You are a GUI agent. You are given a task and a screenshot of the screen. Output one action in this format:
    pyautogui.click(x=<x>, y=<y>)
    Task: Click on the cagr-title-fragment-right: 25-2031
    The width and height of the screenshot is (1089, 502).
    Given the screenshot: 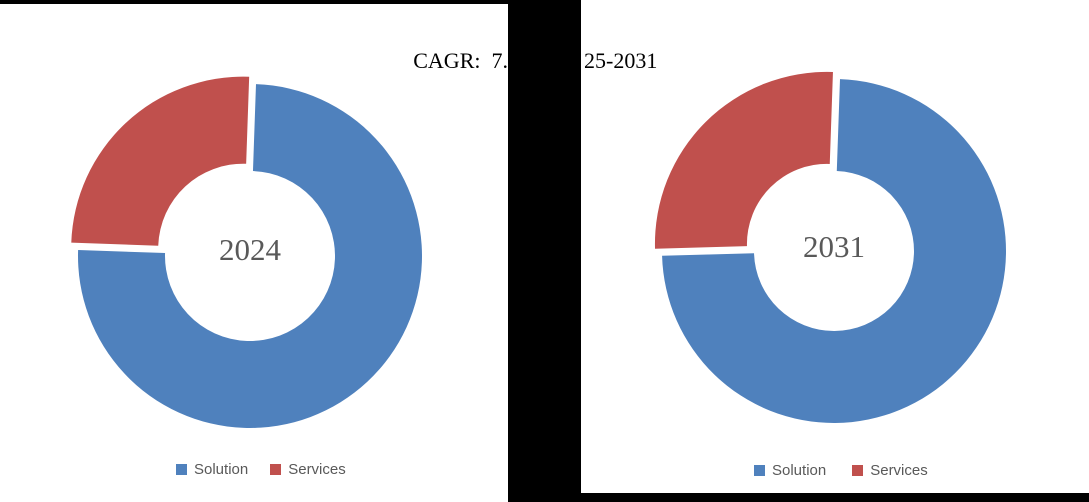 What is the action you would take?
    pyautogui.click(x=621, y=60)
    